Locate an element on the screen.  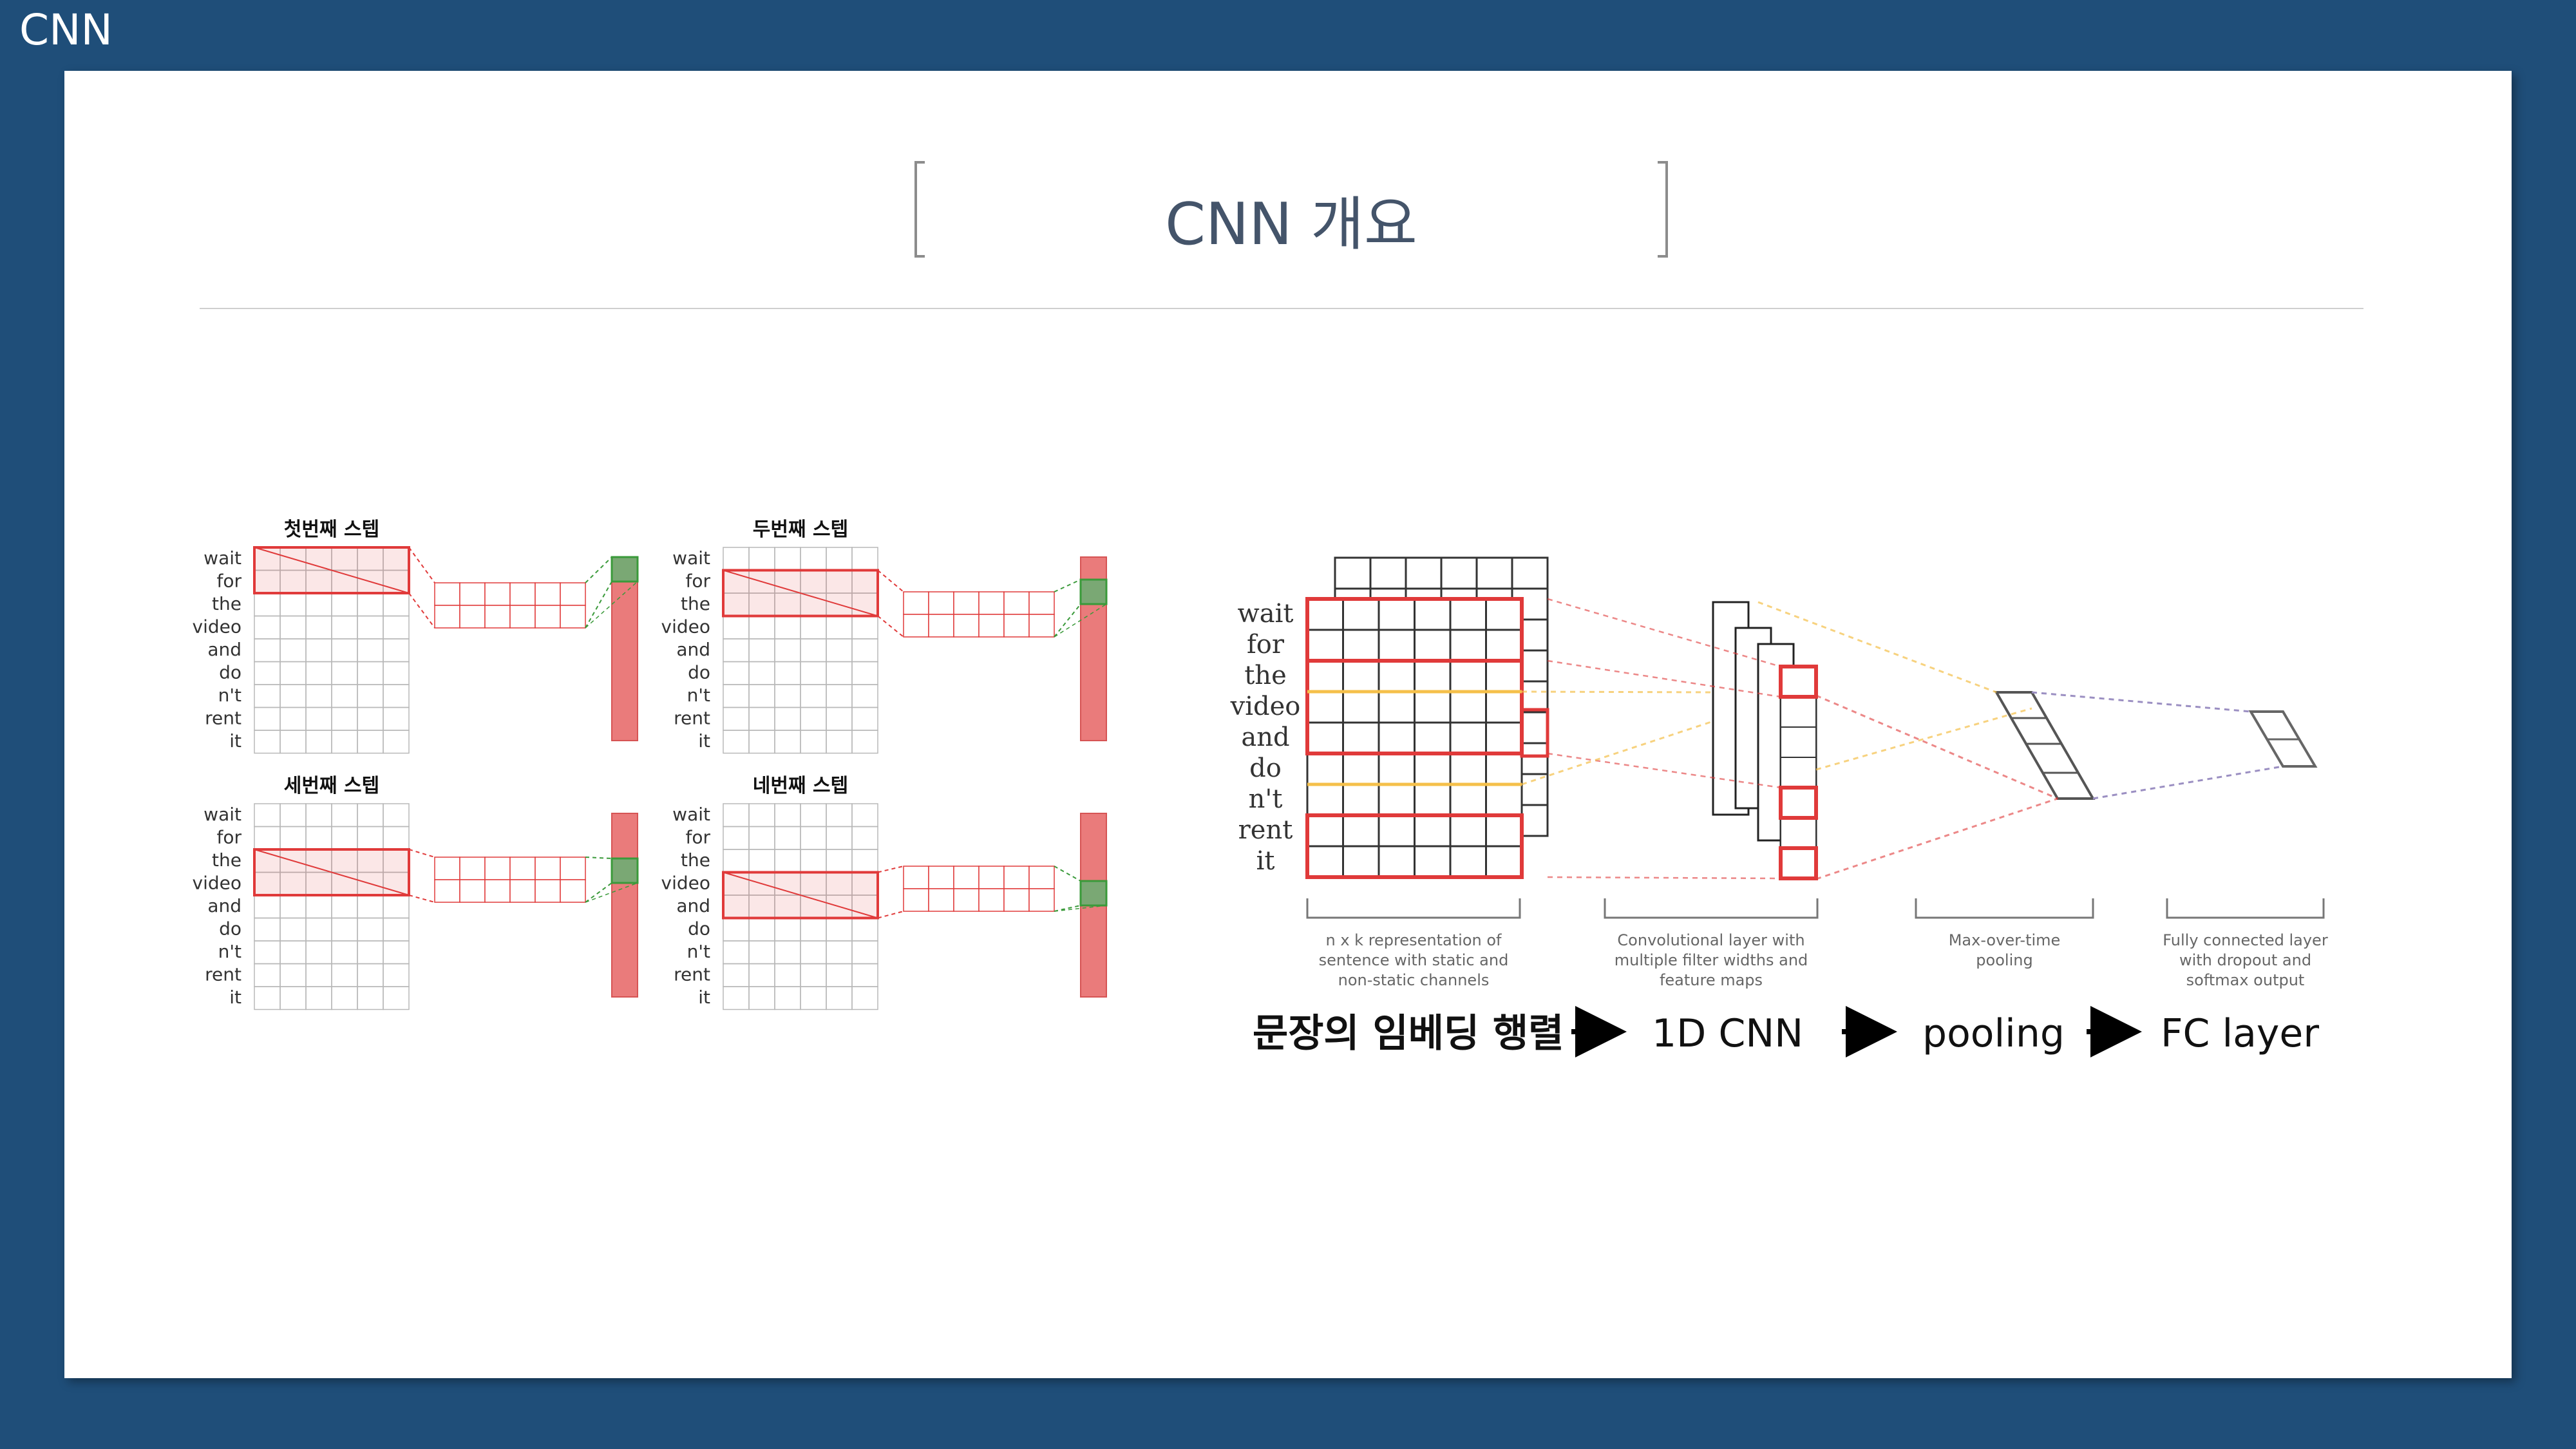
caption-line: n x k representation of is located at coordinates (1414, 940).